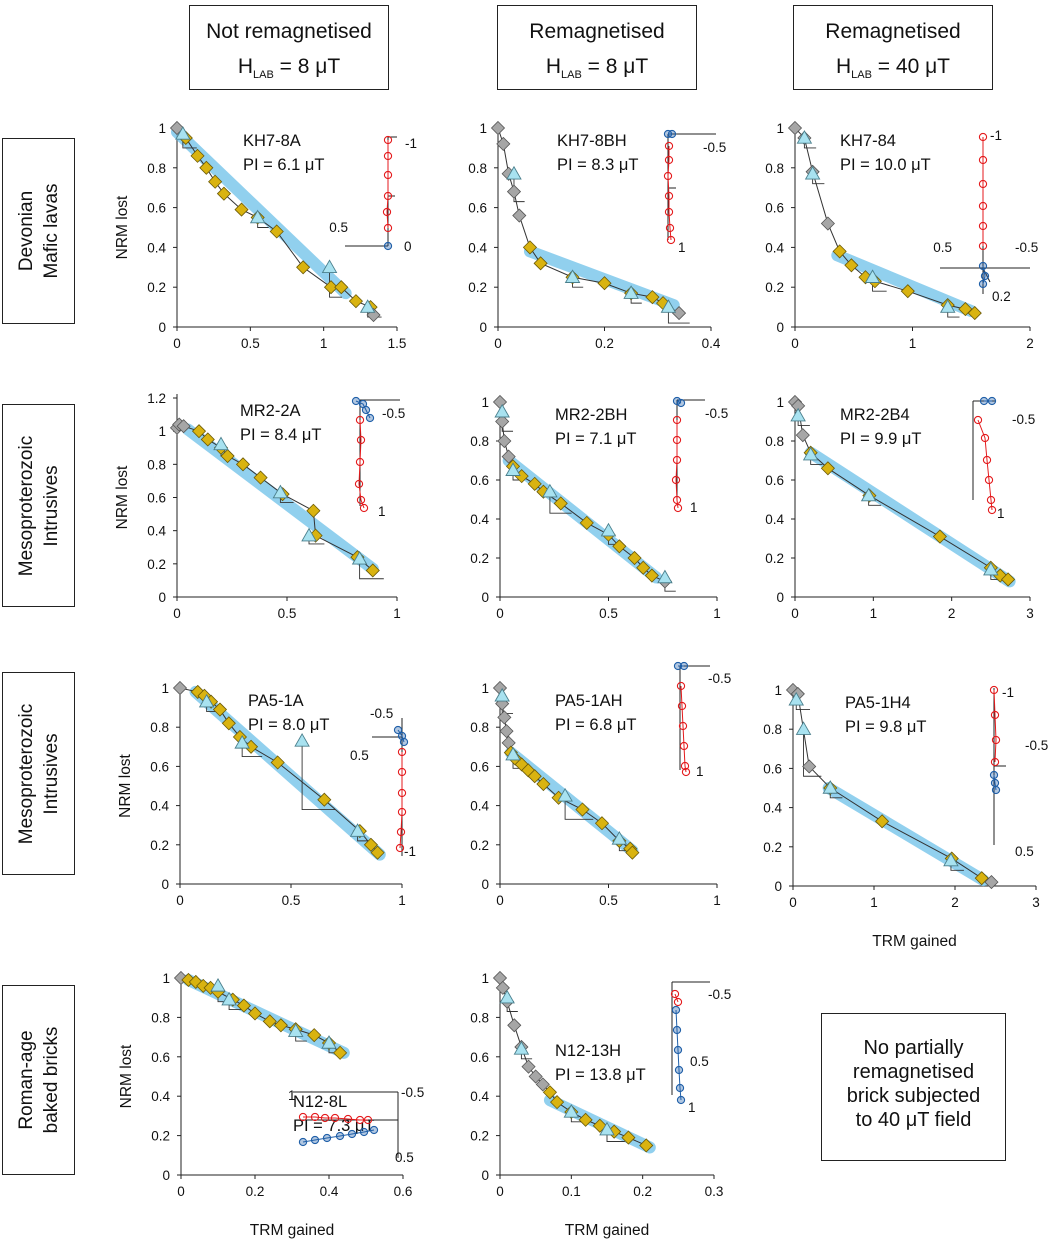 Image resolution: width=1052 pixels, height=1255 pixels. Describe the element at coordinates (885, 165) in the screenshot. I see `paleointensity-value: PI = 10.0 μT` at that location.